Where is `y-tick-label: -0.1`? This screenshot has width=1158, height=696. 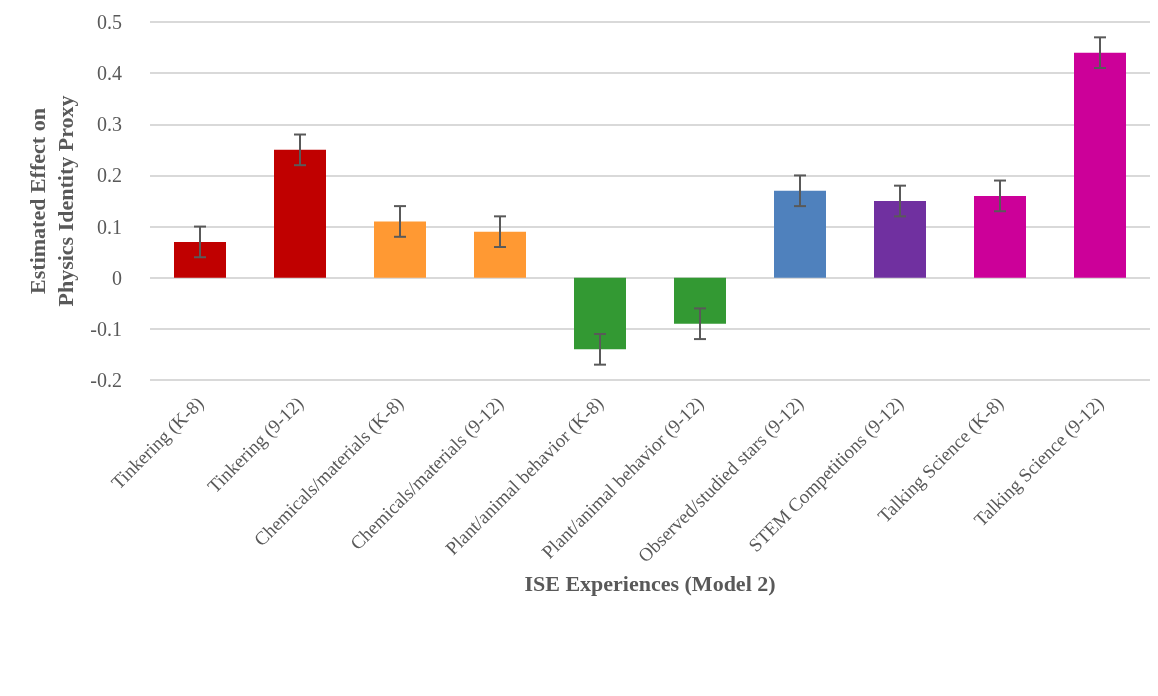 y-tick-label: -0.1 is located at coordinates (106, 328).